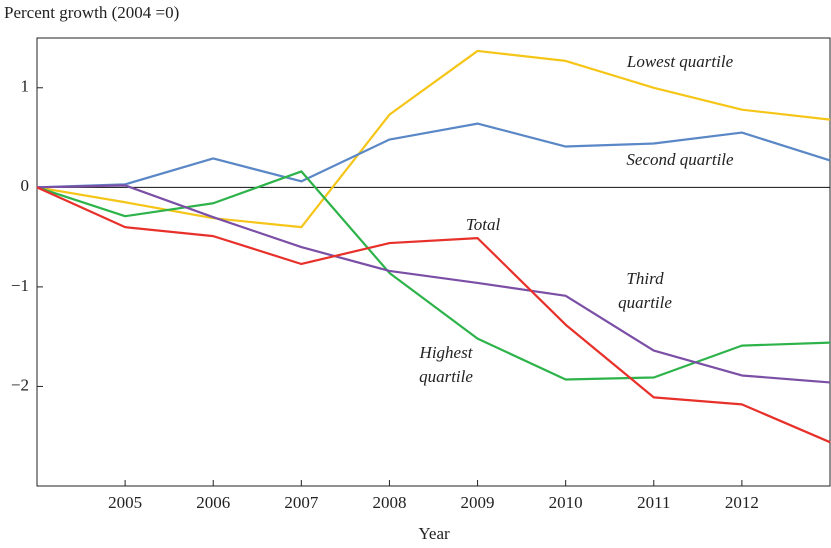 The height and width of the screenshot is (548, 831). I want to click on x-tick-label: 2010, so click(566, 502).